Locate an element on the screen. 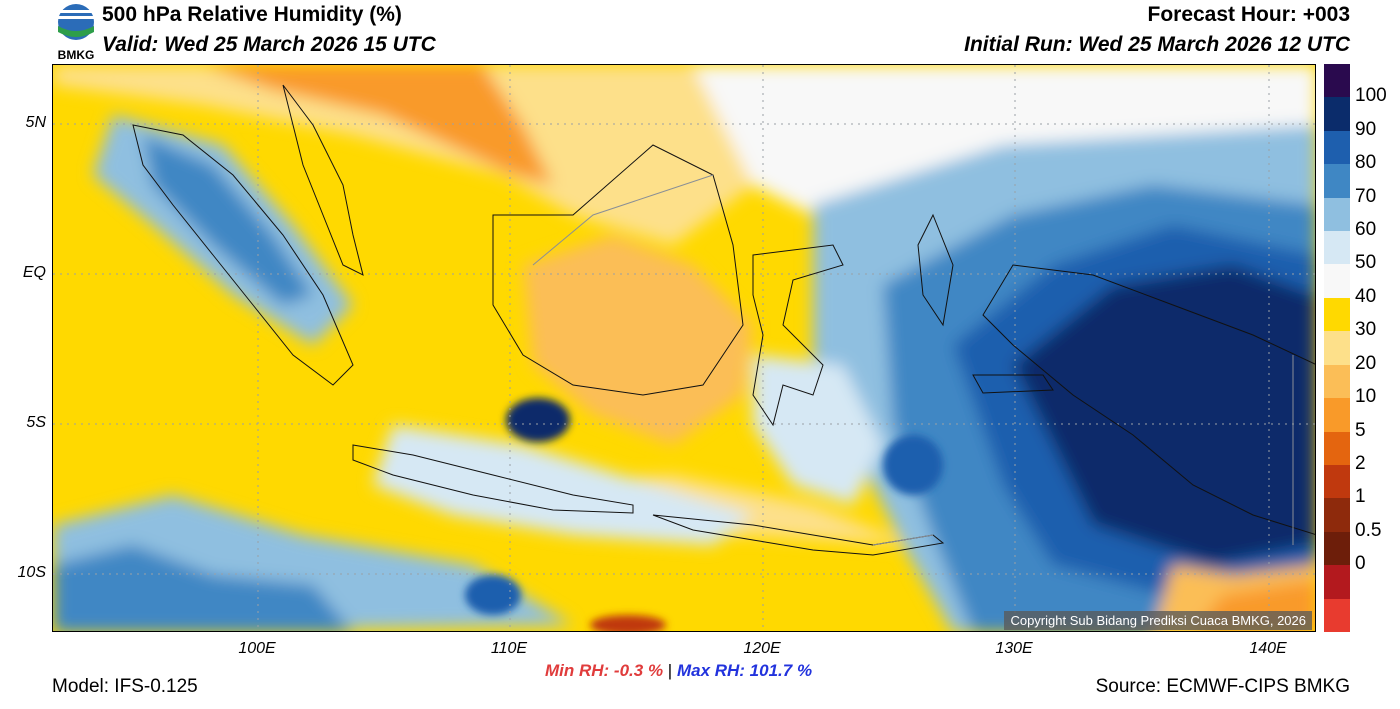  blue-east-core is located at coordinates (1164, 415).